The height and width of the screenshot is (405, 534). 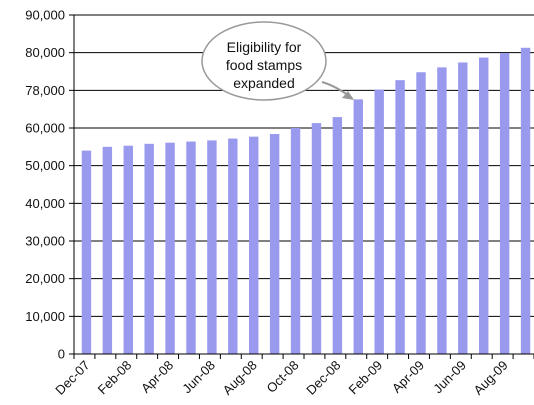 What do you see at coordinates (157, 377) in the screenshot?
I see `x-tick-label: Apr-08` at bounding box center [157, 377].